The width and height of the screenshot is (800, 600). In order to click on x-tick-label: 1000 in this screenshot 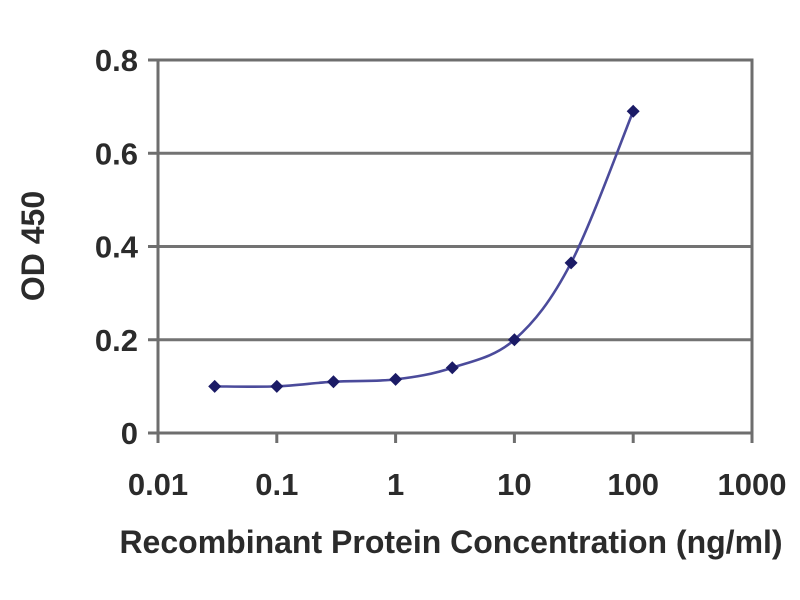, I will do `click(752, 484)`.